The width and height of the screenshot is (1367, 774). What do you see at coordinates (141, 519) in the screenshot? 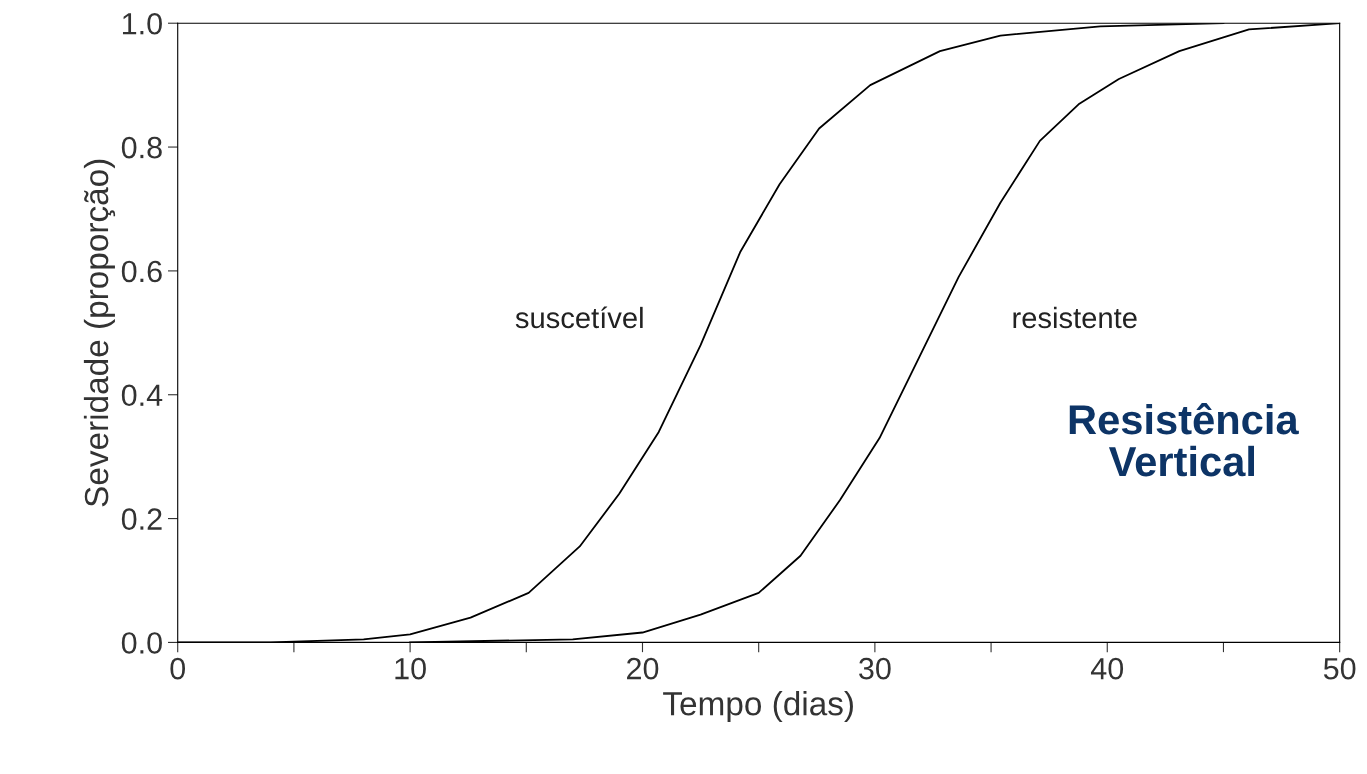
I see `y-tick-label: 0.2` at bounding box center [141, 519].